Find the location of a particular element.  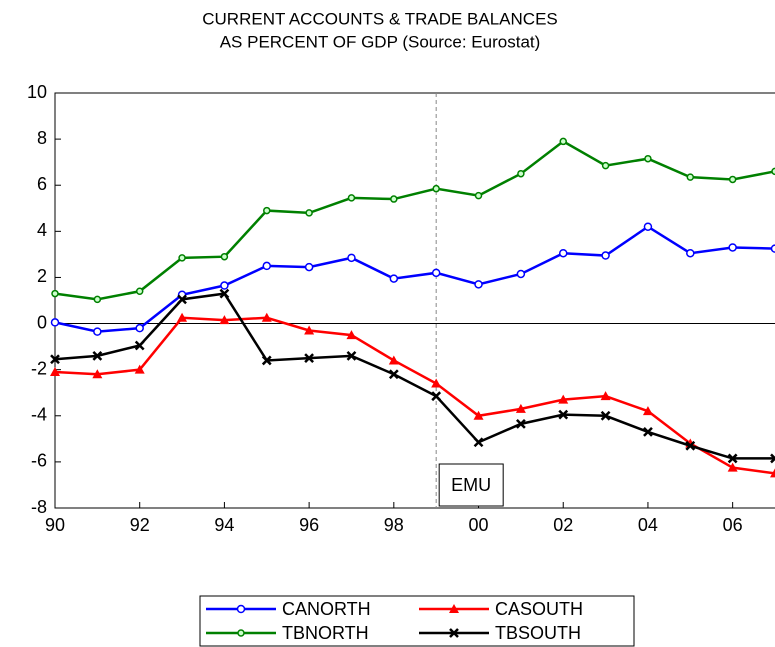

annotation-text: EMU is located at coordinates (471, 485).